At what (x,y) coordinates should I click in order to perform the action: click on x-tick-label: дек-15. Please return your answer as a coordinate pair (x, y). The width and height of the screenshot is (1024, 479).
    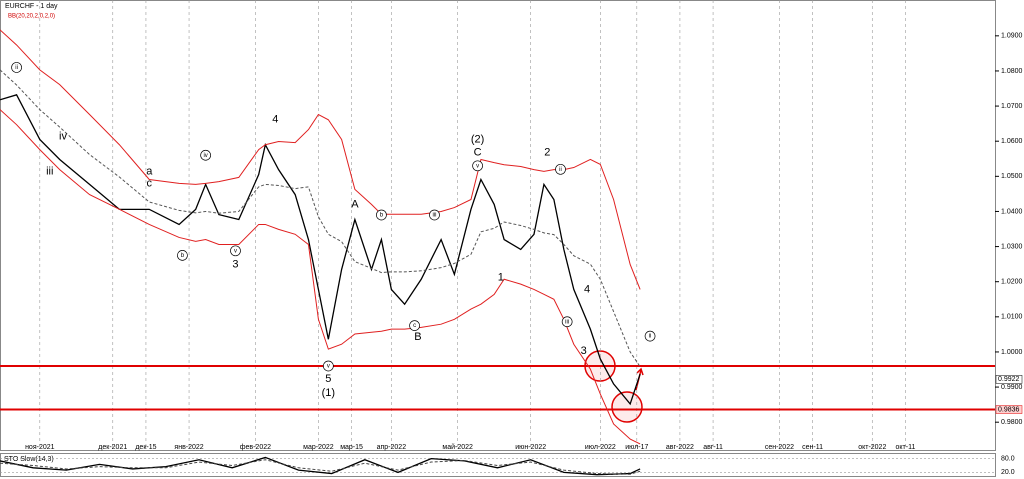
    Looking at the image, I should click on (145, 447).